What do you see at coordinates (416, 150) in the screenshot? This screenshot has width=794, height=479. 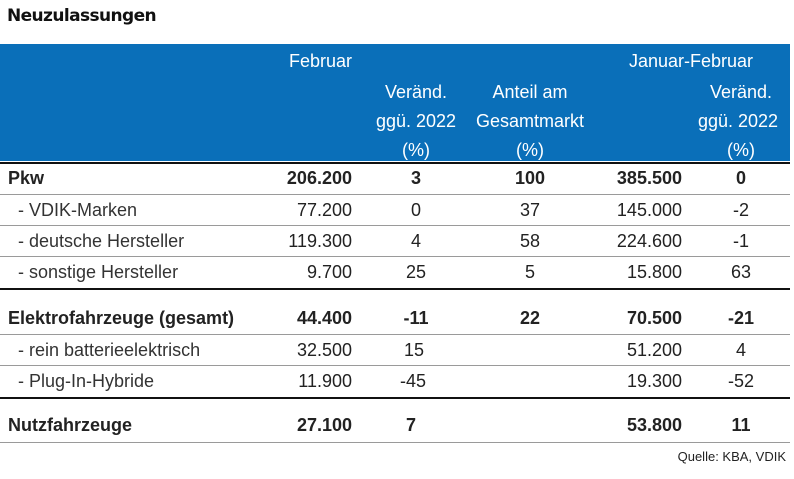 I see `header-veraend-line3: (%)` at bounding box center [416, 150].